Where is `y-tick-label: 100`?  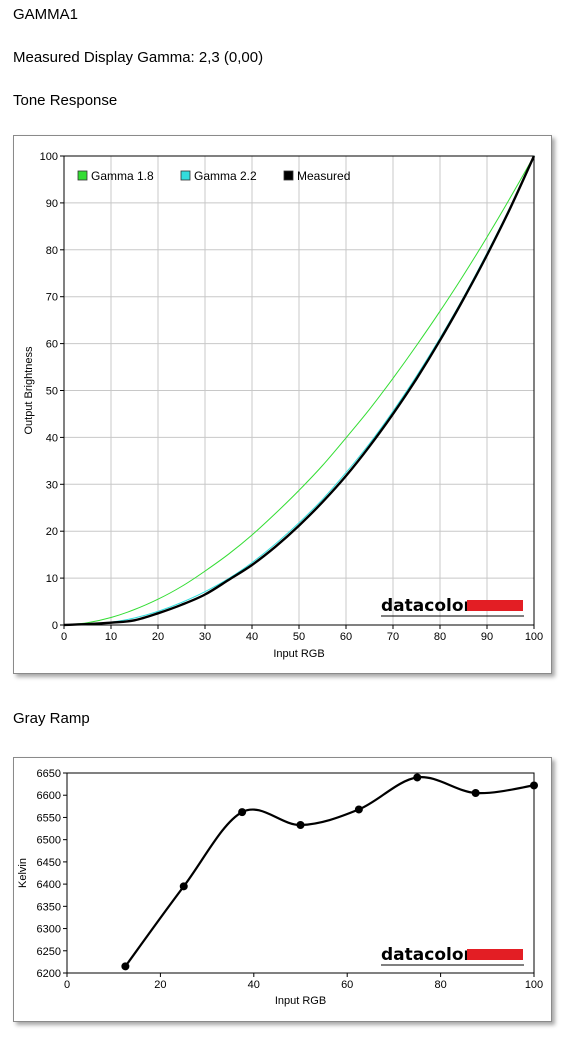
y-tick-label: 100 is located at coordinates (49, 157).